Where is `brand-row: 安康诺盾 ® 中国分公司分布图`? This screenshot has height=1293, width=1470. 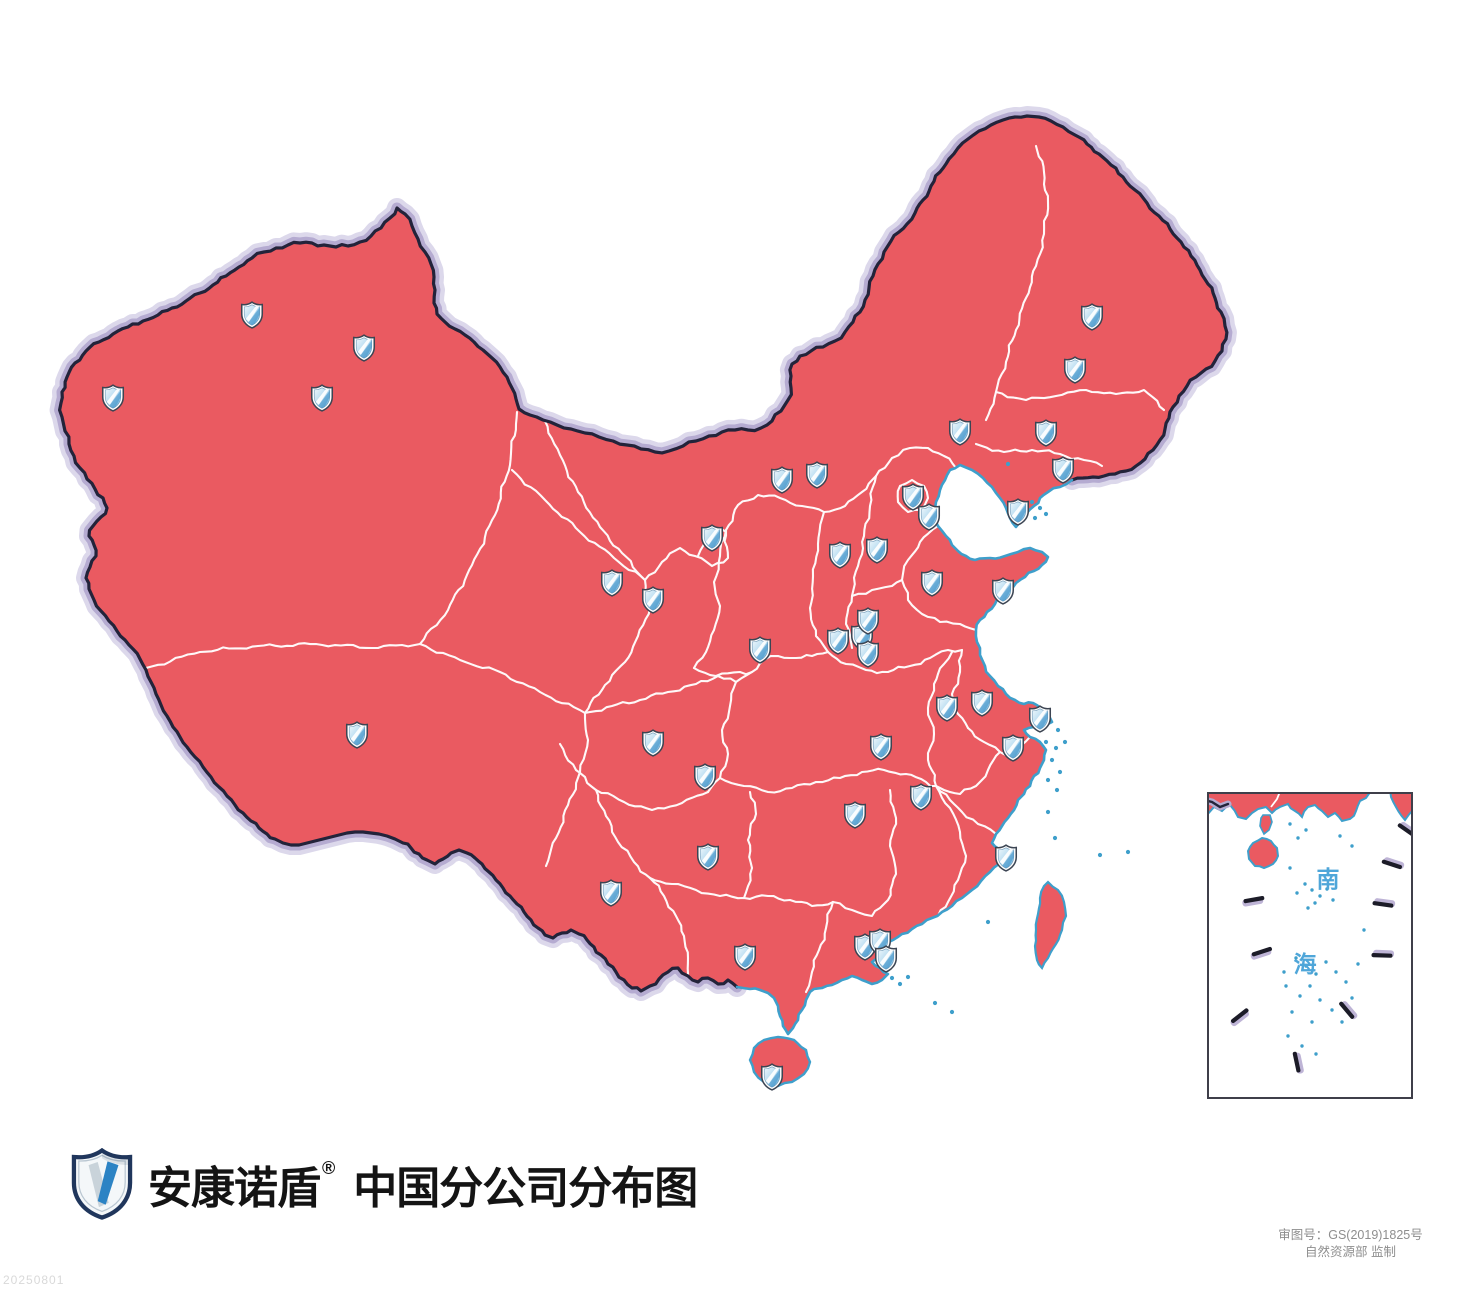
brand-row: 安康诺盾 ® 中国分公司分布图 is located at coordinates (384, 1184).